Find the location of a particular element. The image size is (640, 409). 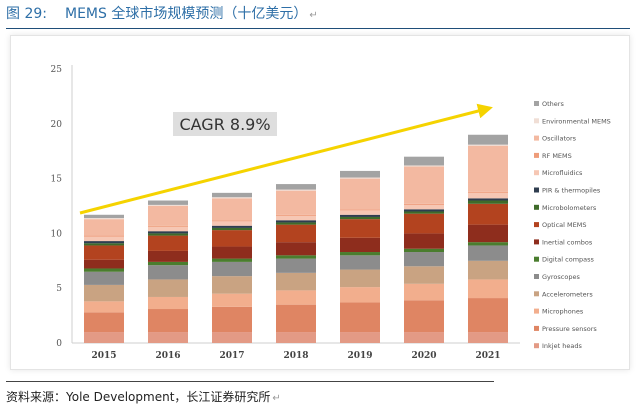

x-tick-label: 2015 is located at coordinates (103, 356).